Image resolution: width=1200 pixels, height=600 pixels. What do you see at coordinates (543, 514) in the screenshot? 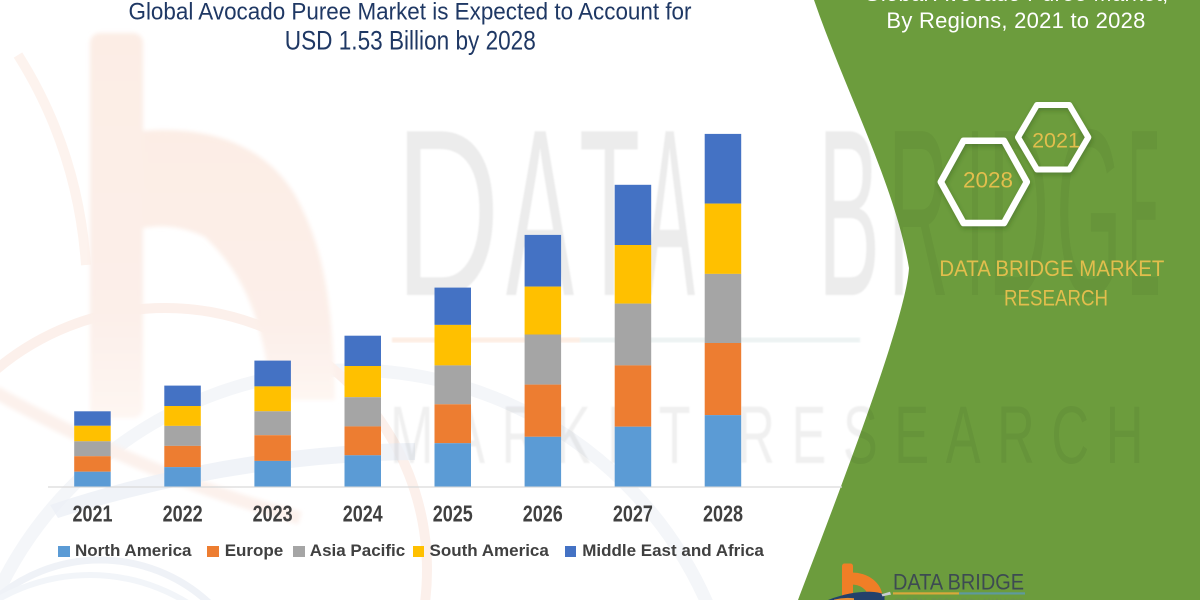
I see `svg-text: 2026` at bounding box center [543, 514].